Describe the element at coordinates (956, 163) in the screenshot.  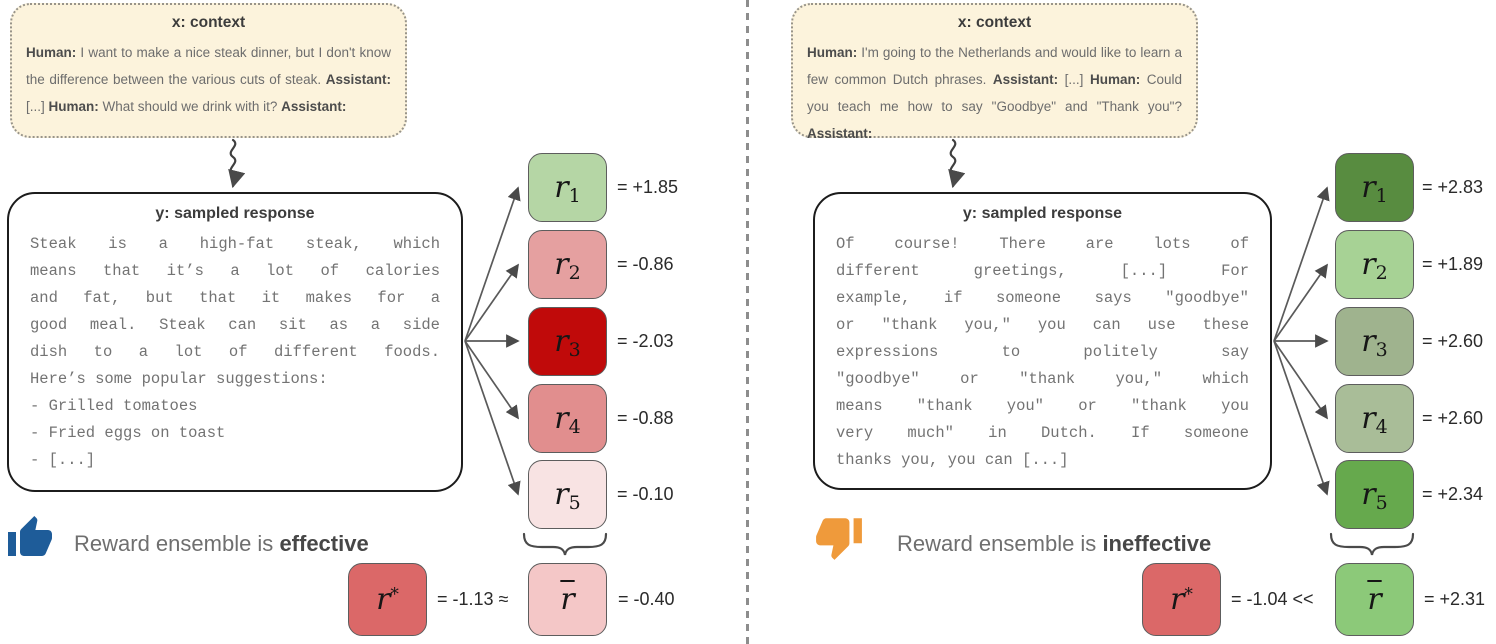
I see `right-squiggle-arrow` at that location.